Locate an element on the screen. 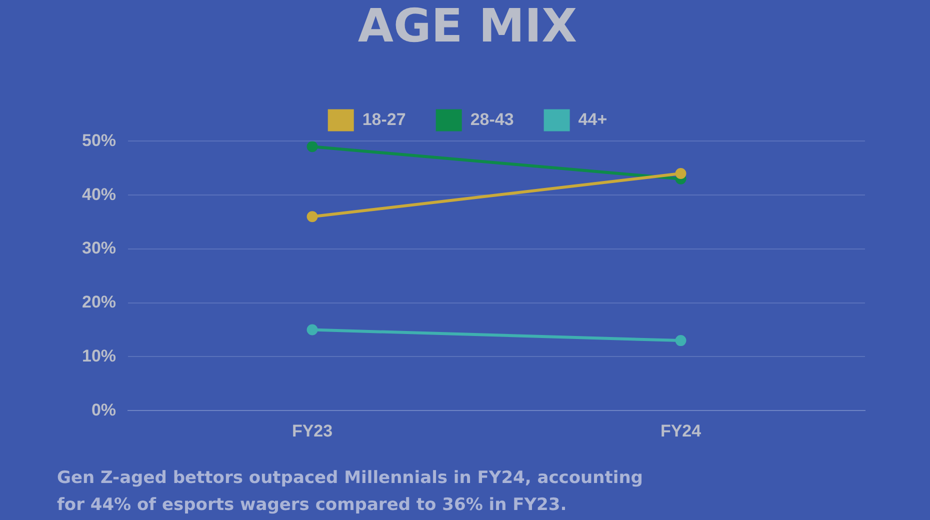 This screenshot has height=520, width=930. y-tick-label: 20% is located at coordinates (99, 302).